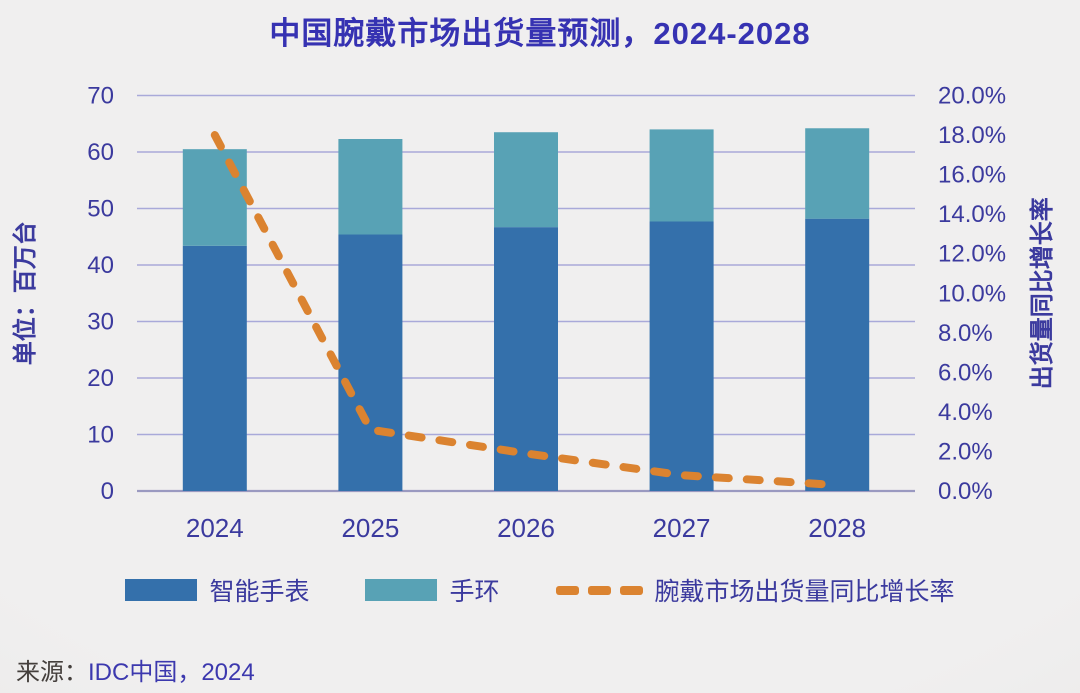  I want to click on left-axis-tick: 30, so click(100, 322).